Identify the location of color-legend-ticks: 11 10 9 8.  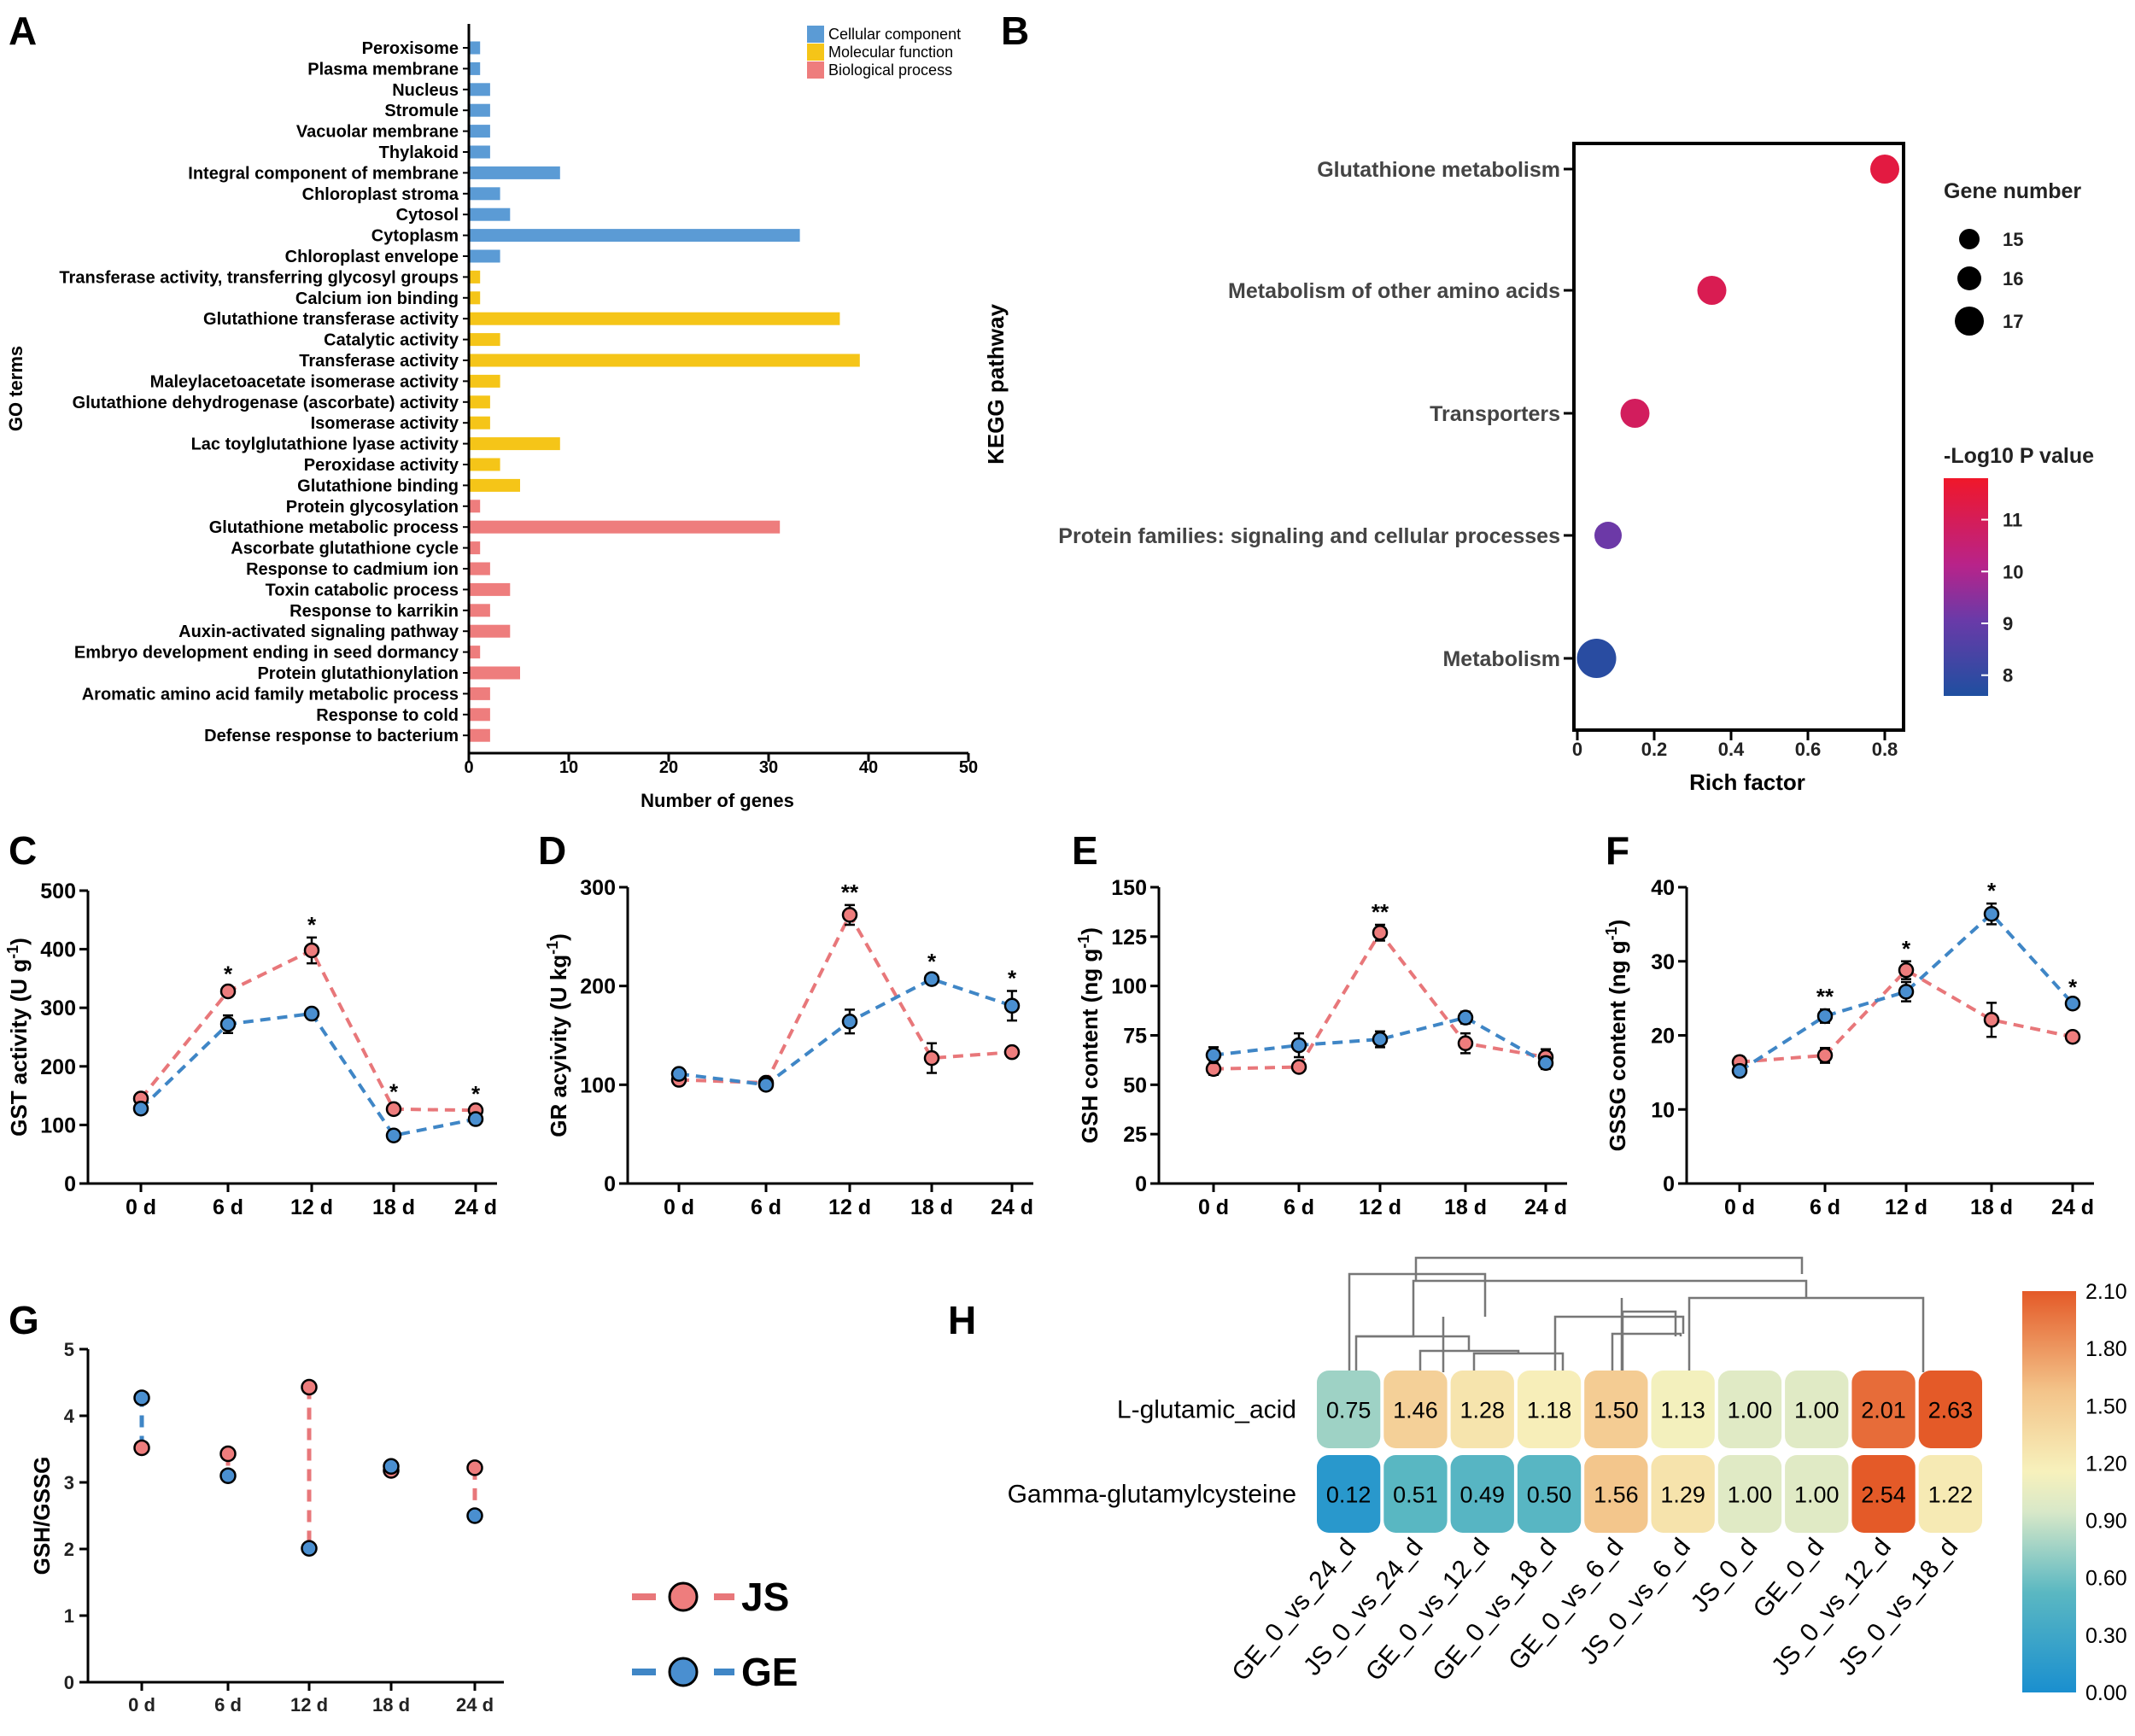
(2002, 599).